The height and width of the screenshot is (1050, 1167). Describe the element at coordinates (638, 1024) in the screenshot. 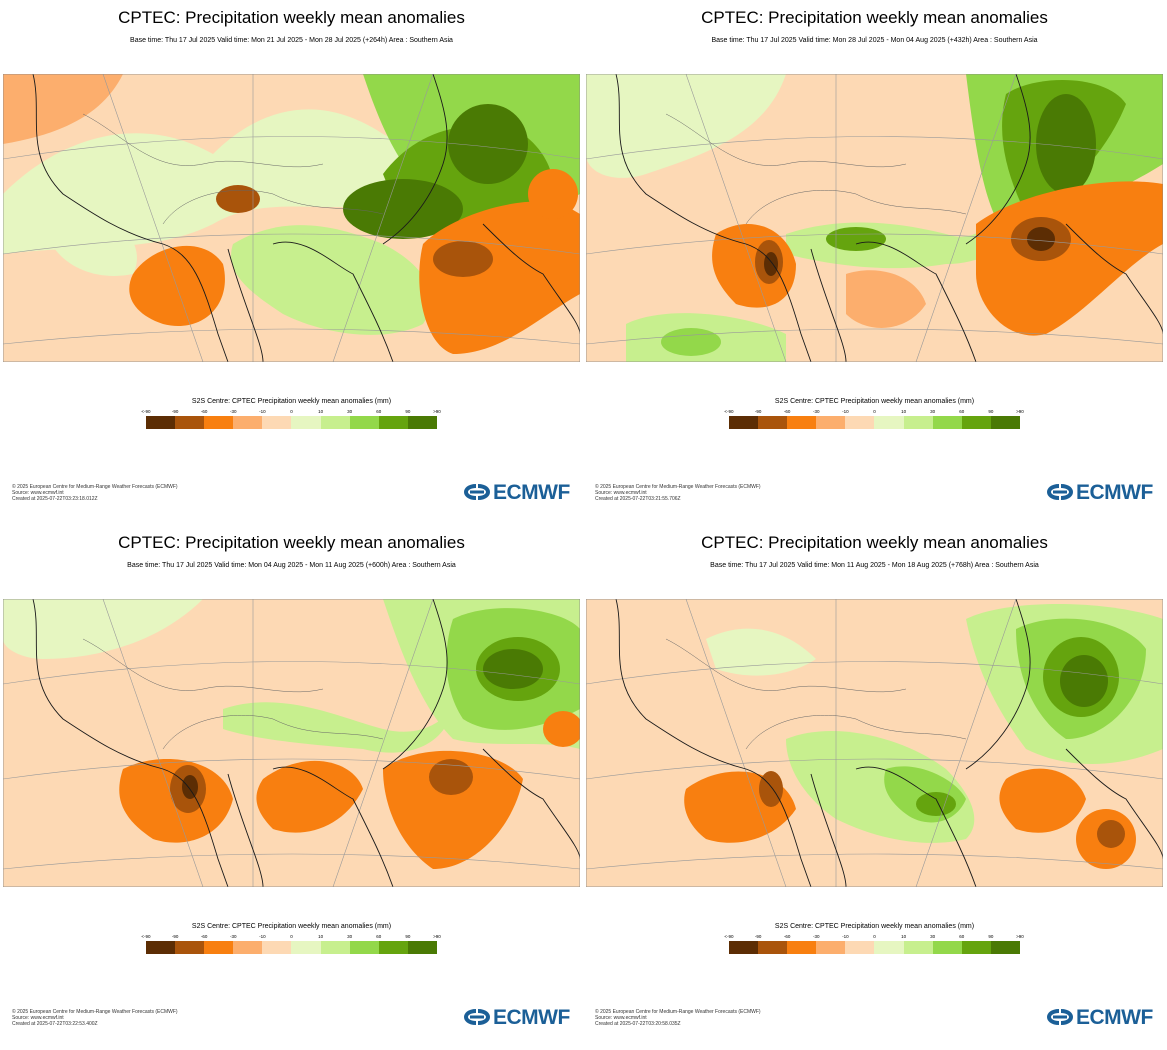

I see `credit-line: Created at 2025-07-22T03:20:58.035Z` at that location.